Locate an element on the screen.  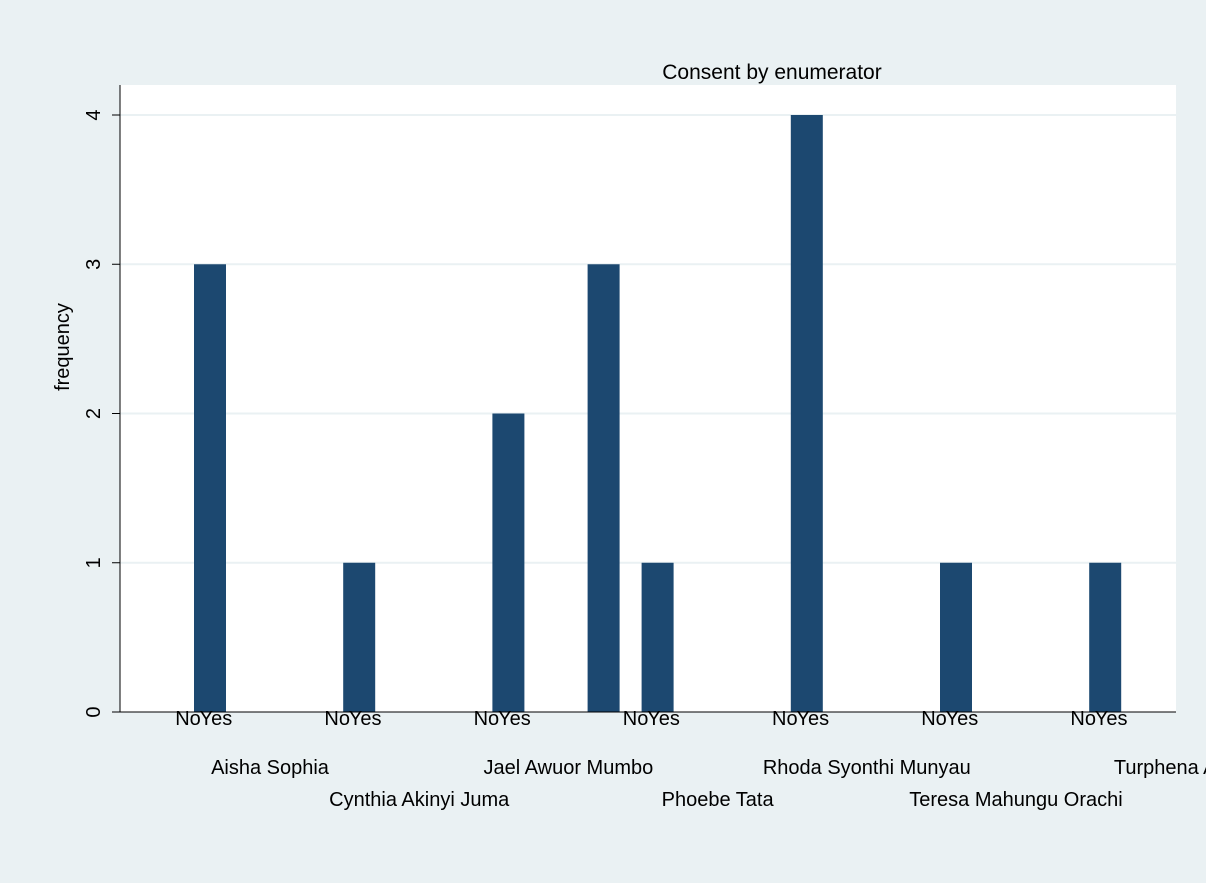
chart-title: Consent by enumerator is located at coordinates (771, 72).